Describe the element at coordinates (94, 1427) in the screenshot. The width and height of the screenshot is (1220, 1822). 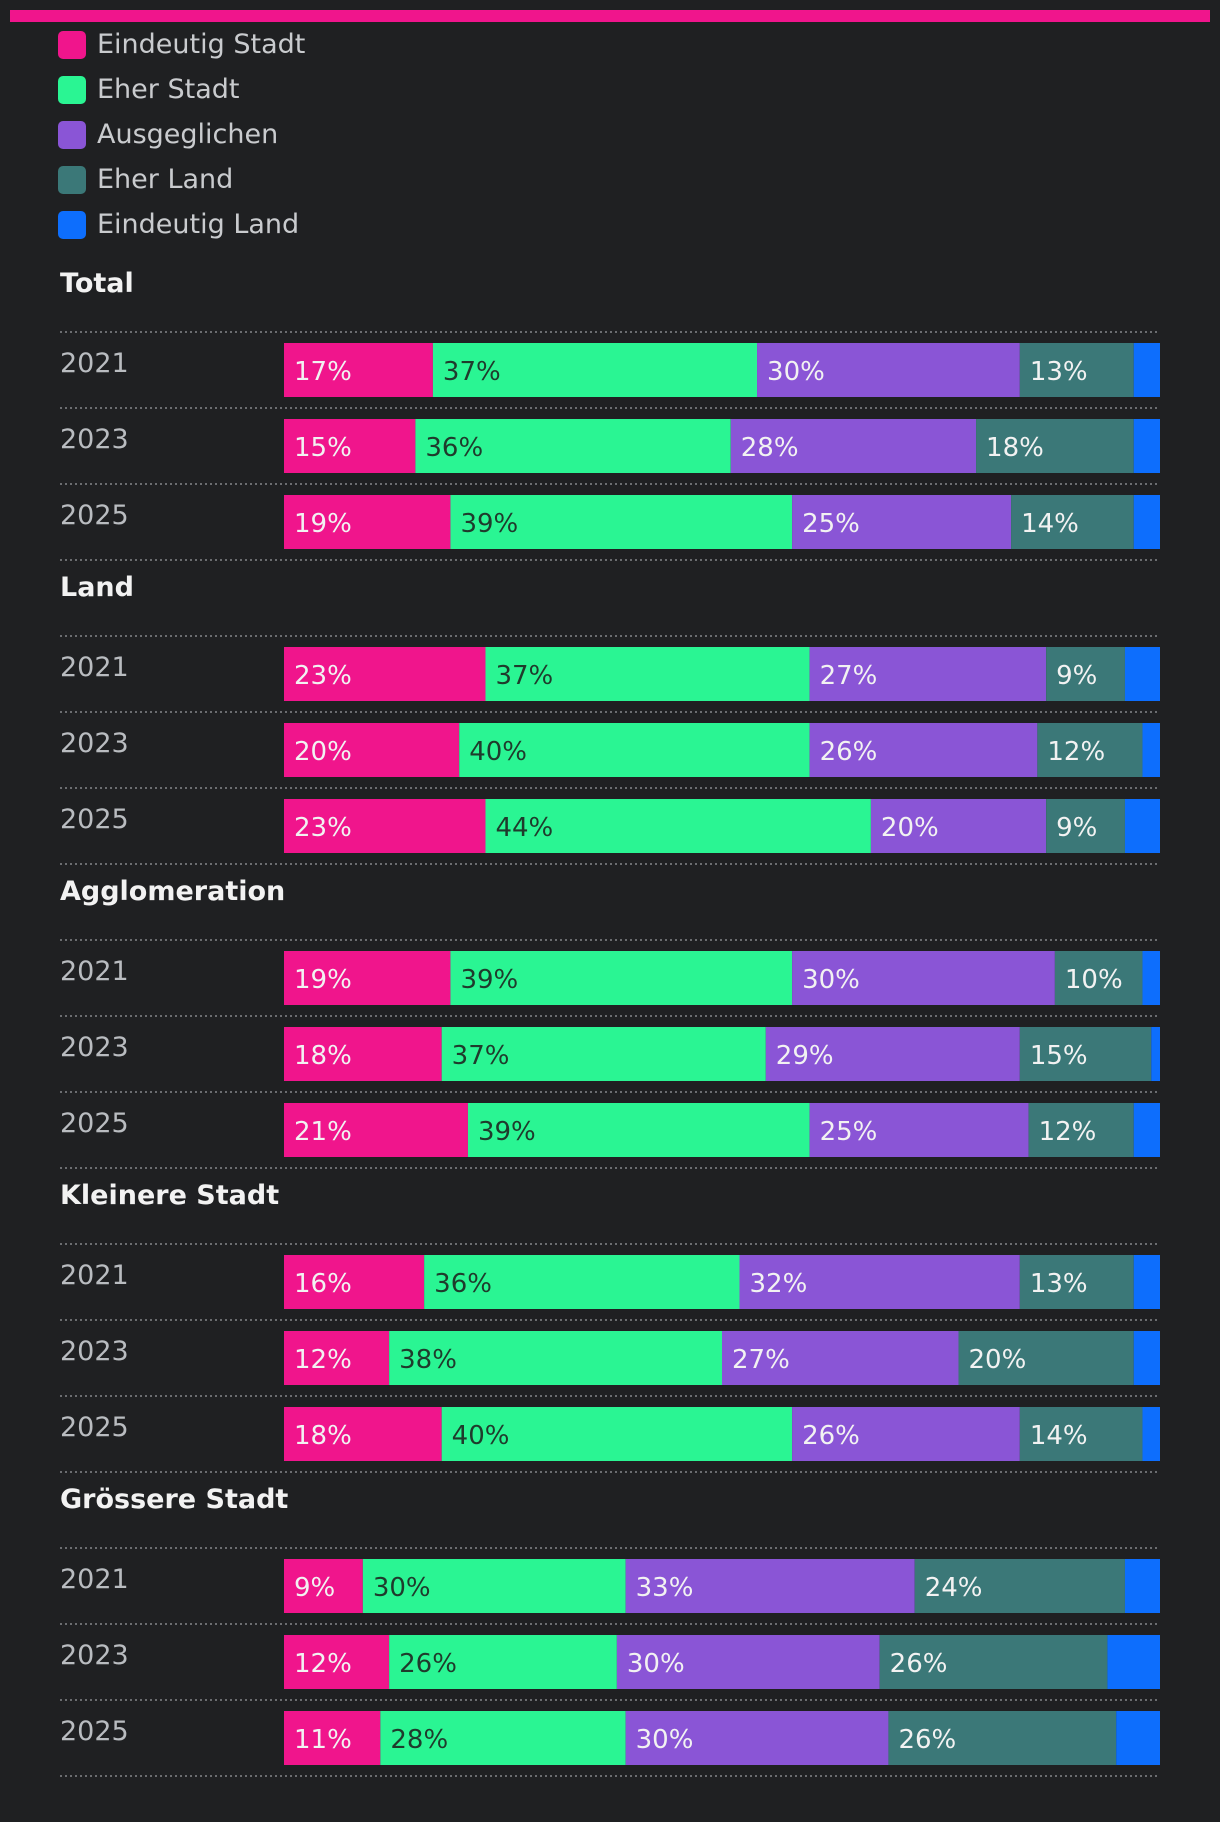
I see `year-label: 2025` at that location.